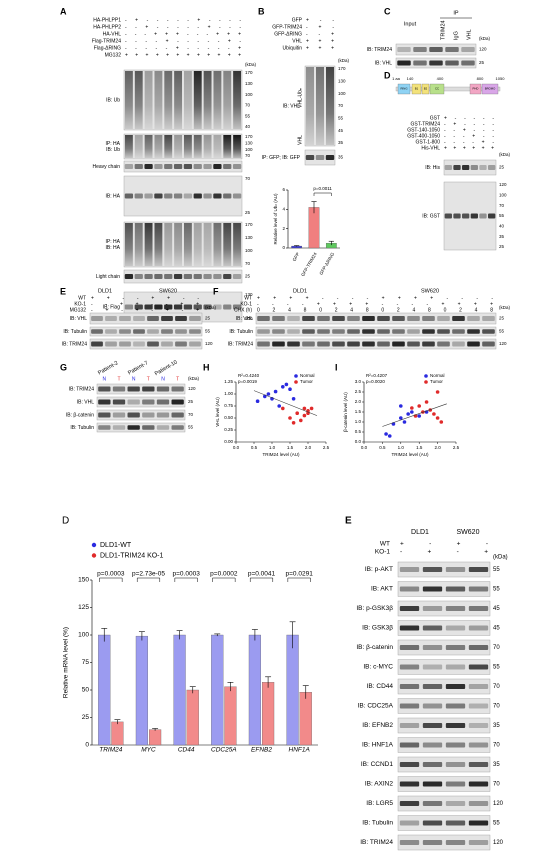 The height and width of the screenshot is (861, 560). Describe the element at coordinates (183, 55) in the screenshot. I see `condition-signs: + + + + + + + + + + + +` at that location.